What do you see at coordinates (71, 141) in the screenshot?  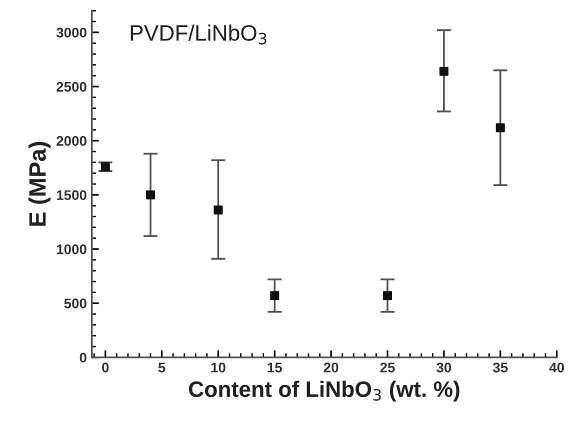 I see `y-tick-label: 2000` at bounding box center [71, 141].